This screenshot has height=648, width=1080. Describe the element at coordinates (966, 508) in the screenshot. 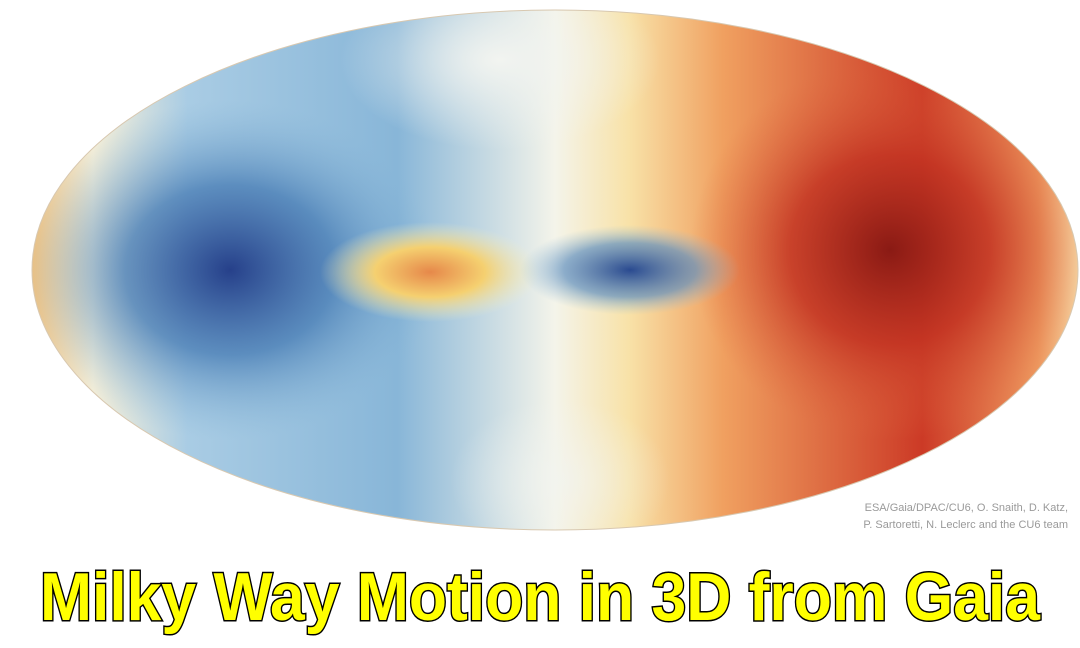

I see `credit: ESA/Gaia/DPAC/CU6, O. Snaith, D. Katz,` at that location.